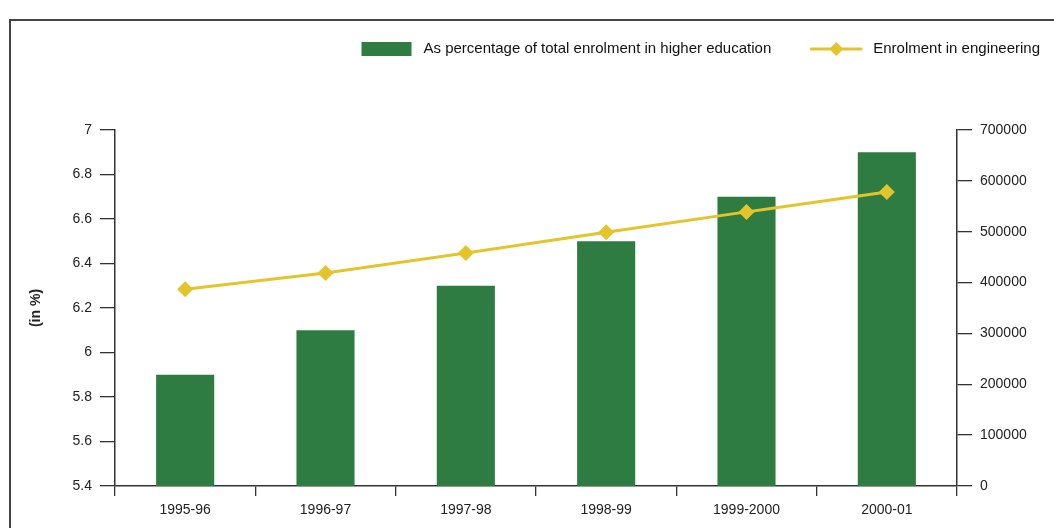 Image resolution: width=1054 pixels, height=528 pixels. What do you see at coordinates (1003, 128) in the screenshot?
I see `y2-tick-label: 700000` at bounding box center [1003, 128].